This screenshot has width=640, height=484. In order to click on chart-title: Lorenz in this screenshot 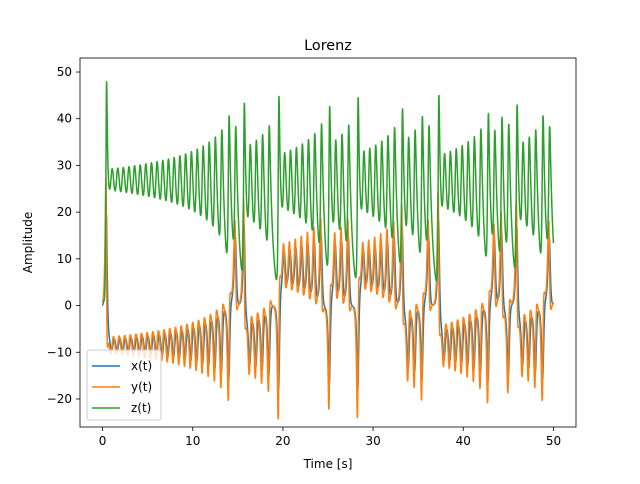, I will do `click(328, 46)`.